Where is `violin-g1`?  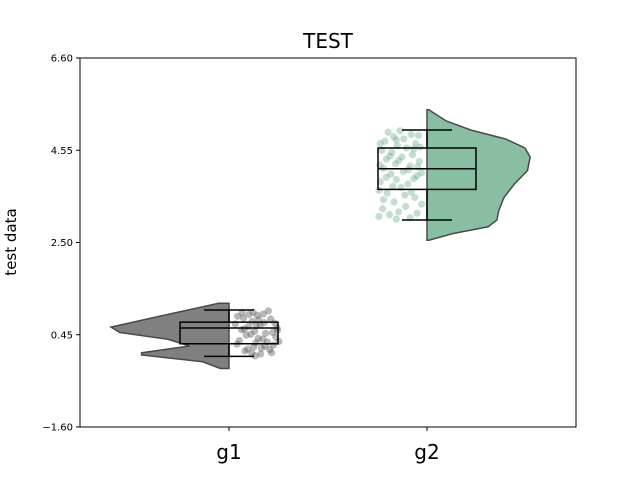 violin-g1 is located at coordinates (169, 336).